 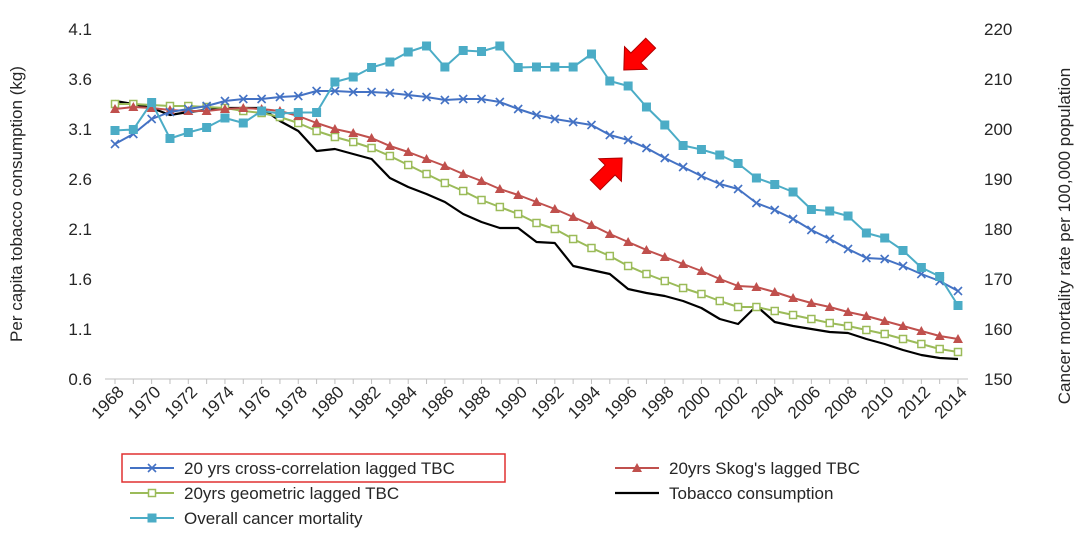 What do you see at coordinates (606, 174) in the screenshot?
I see `arrow-annotation-cross-correlation` at bounding box center [606, 174].